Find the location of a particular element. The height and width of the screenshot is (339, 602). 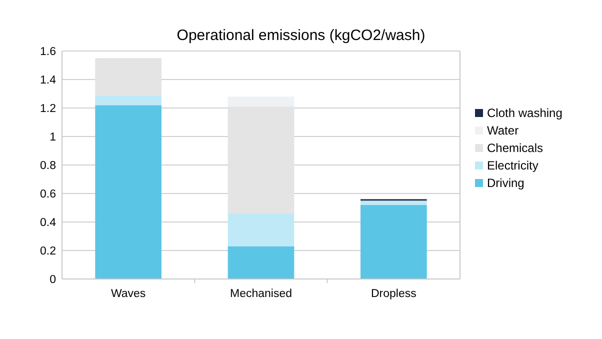

x-tick-label: Mechanised is located at coordinates (261, 294).